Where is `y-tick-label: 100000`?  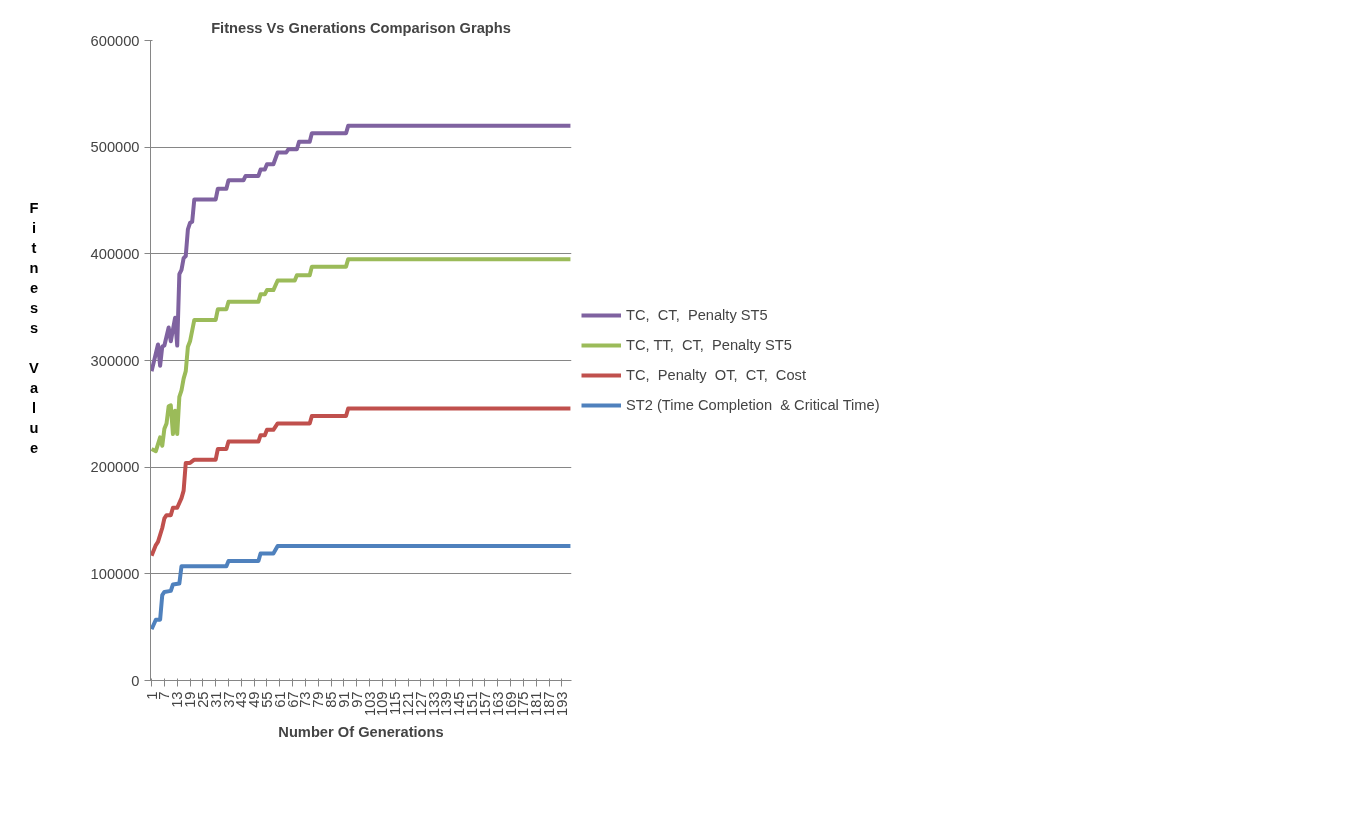
y-tick-label: 100000 is located at coordinates (115, 573).